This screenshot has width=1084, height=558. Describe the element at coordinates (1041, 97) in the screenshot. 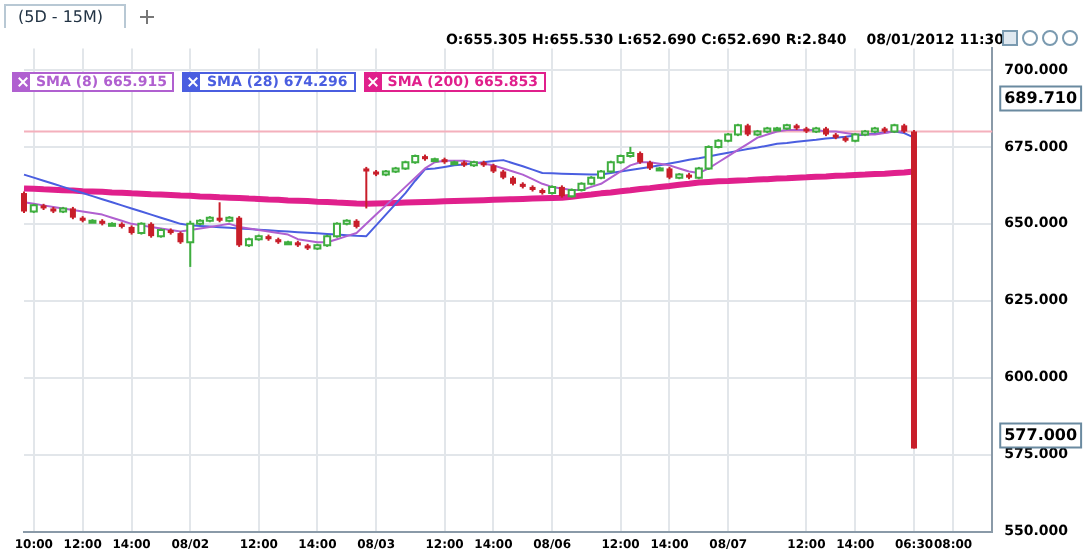

I see `text: 689.710` at that location.